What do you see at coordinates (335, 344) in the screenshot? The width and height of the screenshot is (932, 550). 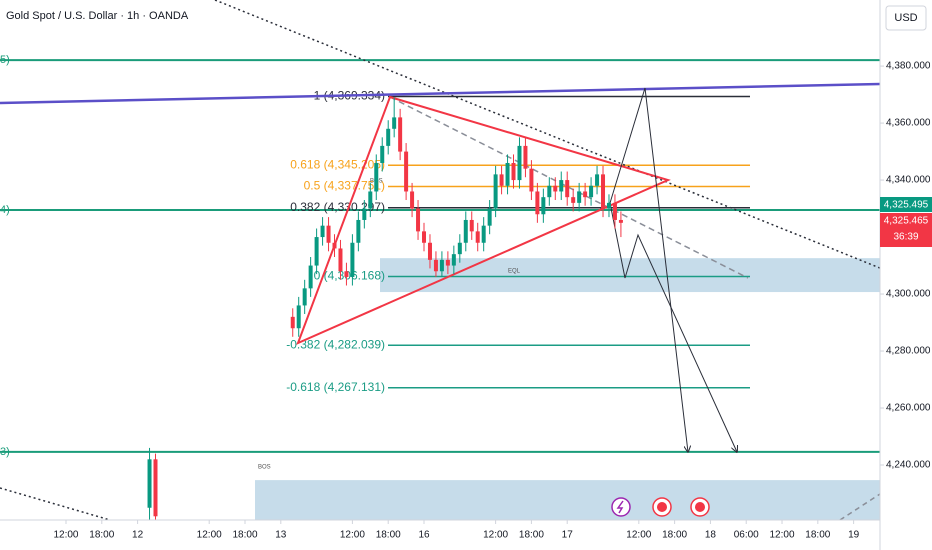 I see `fib-label: -0.382 (4,282.039)` at bounding box center [335, 344].